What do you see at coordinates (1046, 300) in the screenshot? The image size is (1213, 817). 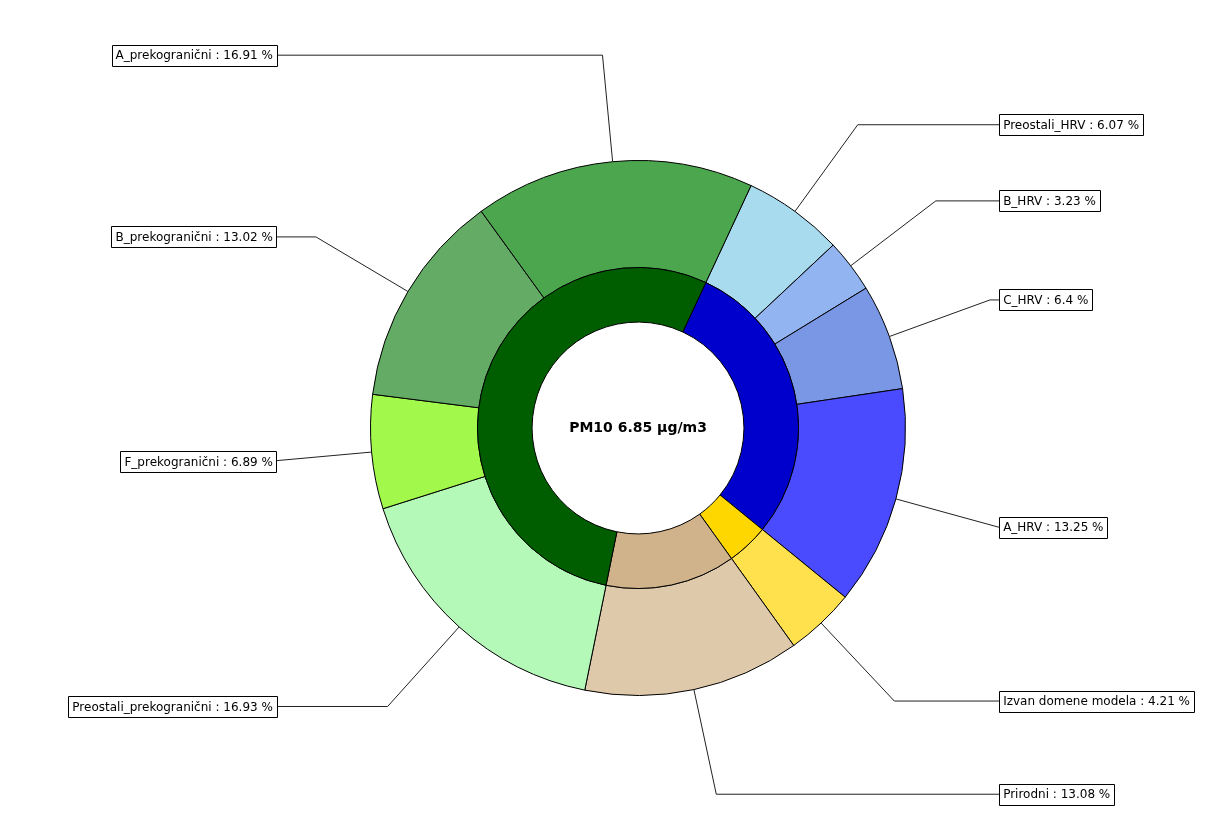 I see `slice-label: C_HRV : 6.4 %` at bounding box center [1046, 300].